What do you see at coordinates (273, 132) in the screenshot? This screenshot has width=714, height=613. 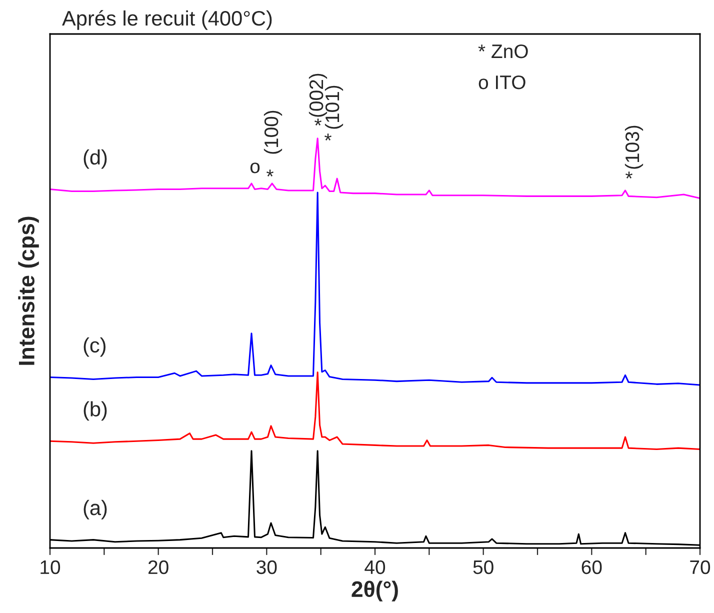 I see `annotation: (100)` at bounding box center [273, 132].